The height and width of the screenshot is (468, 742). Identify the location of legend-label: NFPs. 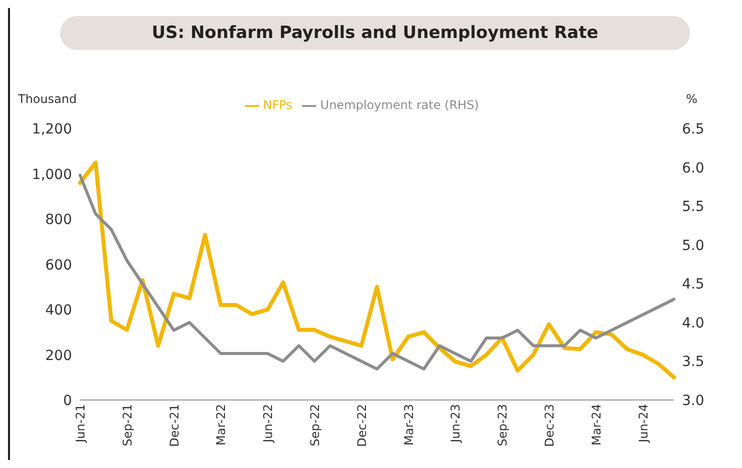
(277, 105).